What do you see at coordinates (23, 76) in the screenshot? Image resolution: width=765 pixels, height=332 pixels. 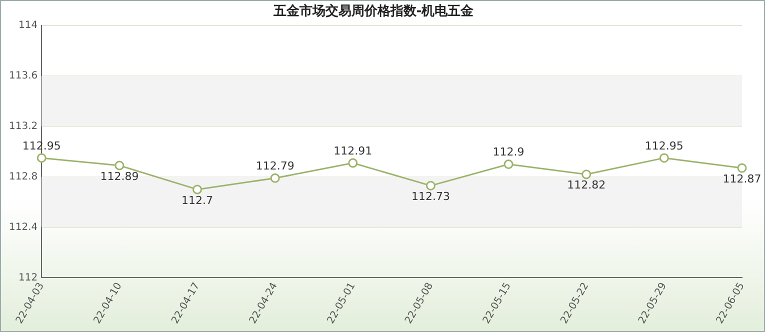 I see `y-tick-label: 113.6` at bounding box center [23, 76].